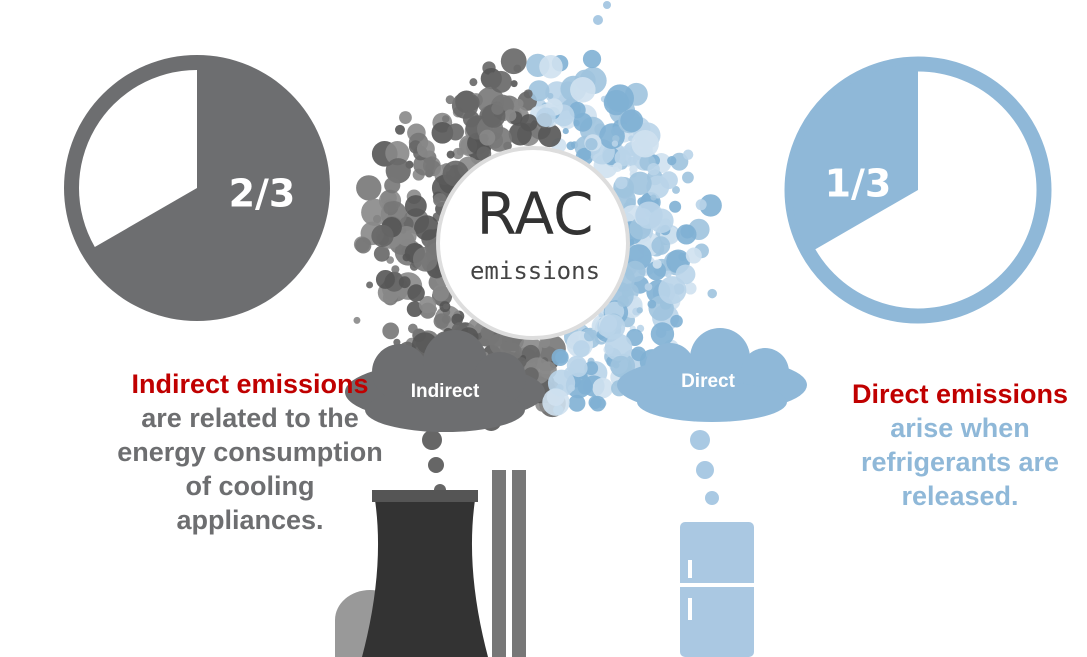 Image resolution: width=1087 pixels, height=657 pixels. What do you see at coordinates (445, 381) in the screenshot?
I see `indirect-cloud` at bounding box center [445, 381].